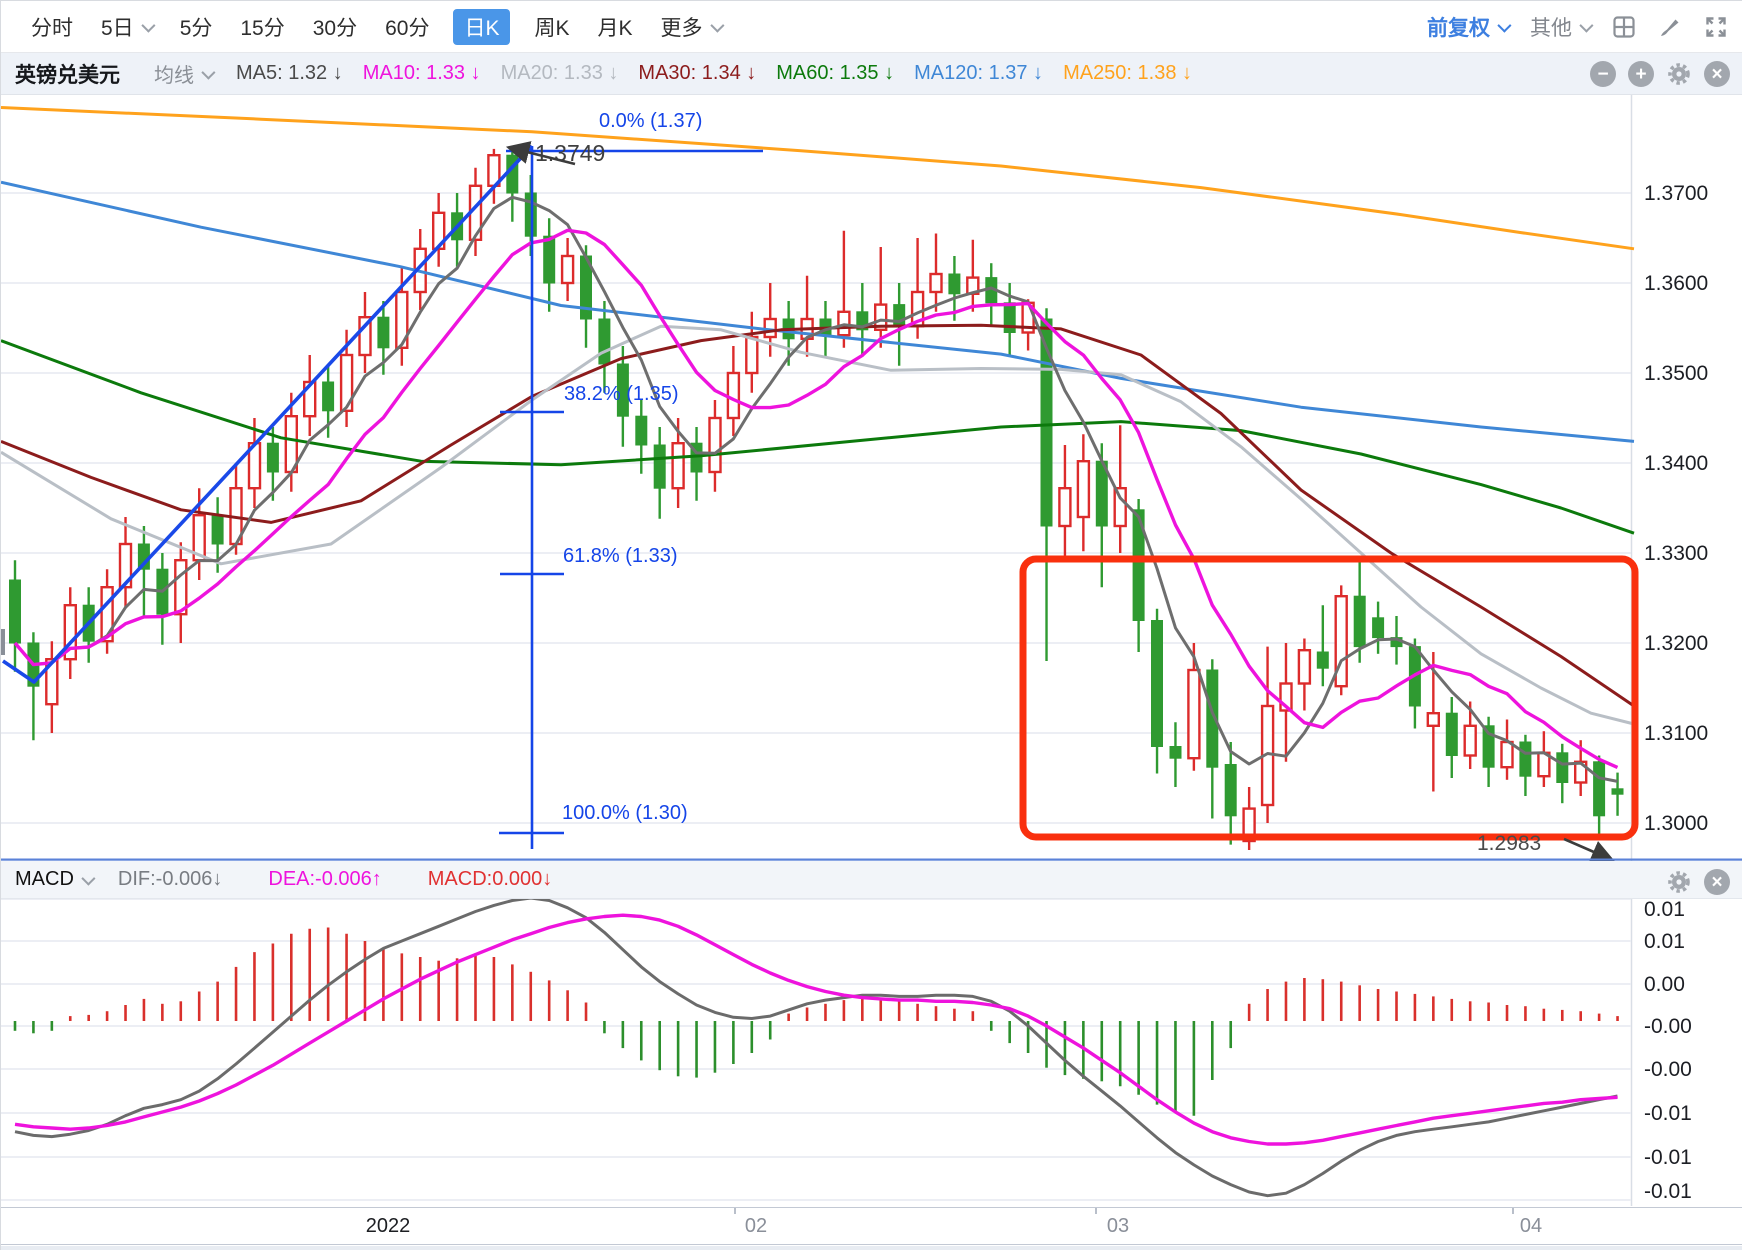 This screenshot has height=1250, width=1742. Describe the element at coordinates (1603, 74) in the screenshot. I see `zoom-out-button: −` at that location.